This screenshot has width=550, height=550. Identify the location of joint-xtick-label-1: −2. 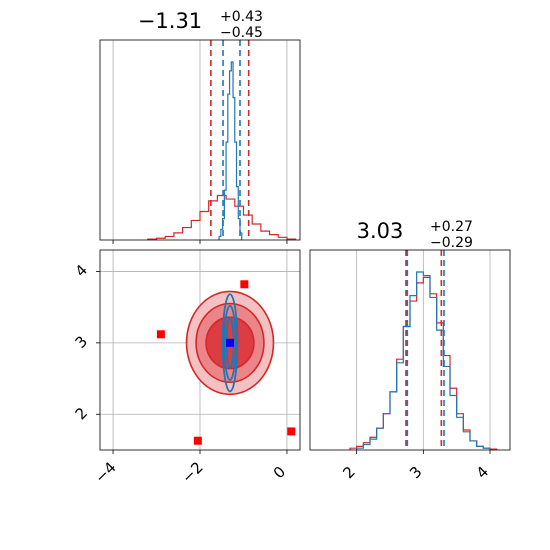
(192, 472).